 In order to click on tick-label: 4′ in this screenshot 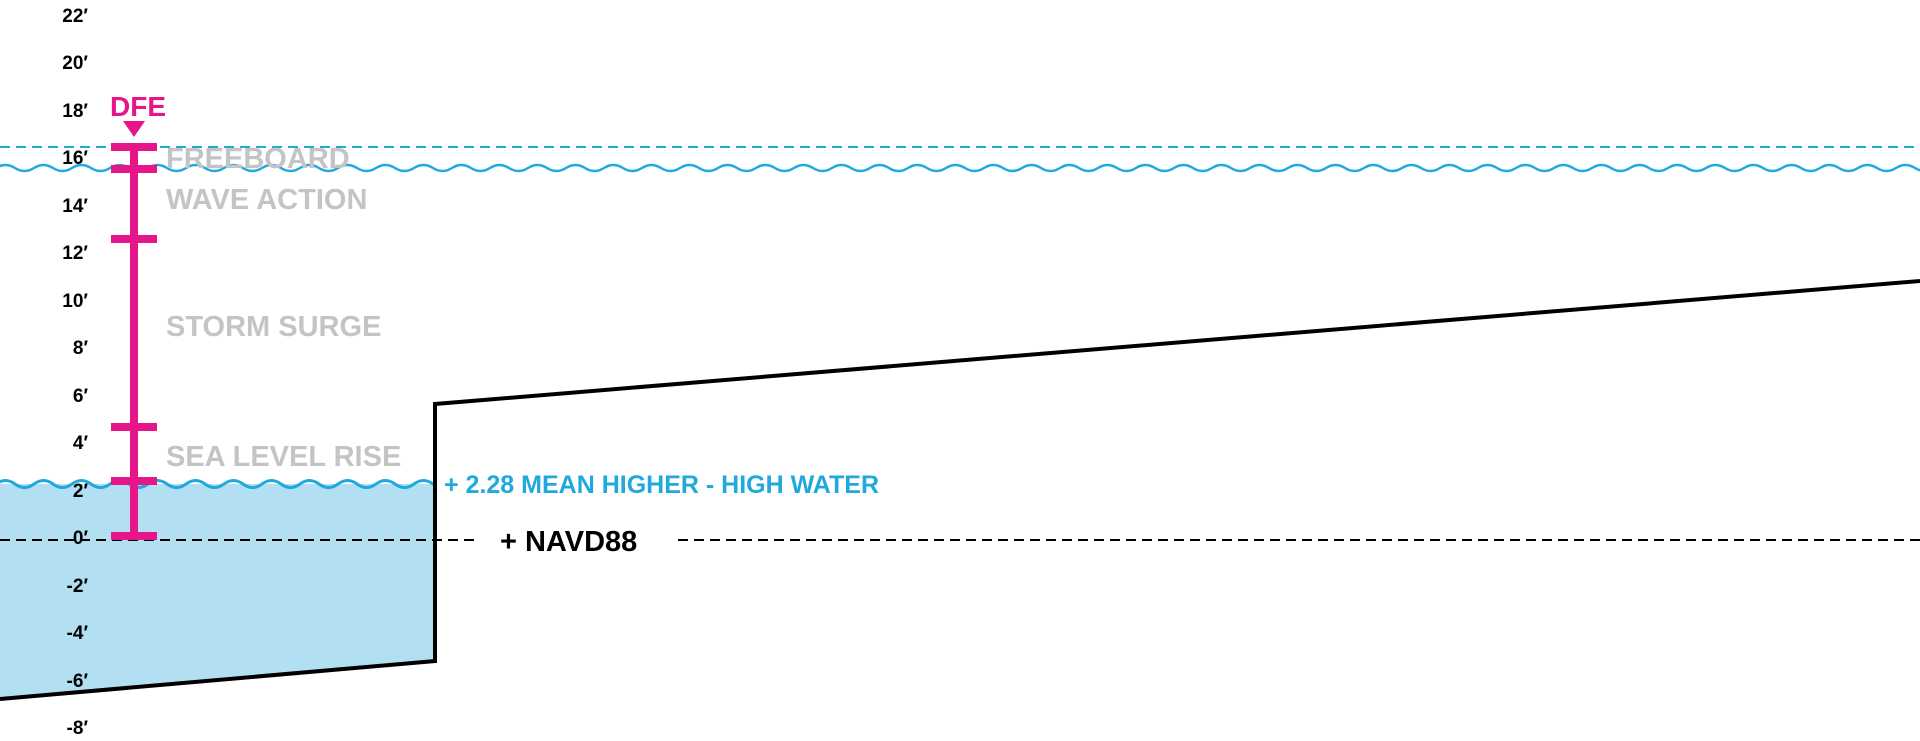, I will do `click(81, 443)`.